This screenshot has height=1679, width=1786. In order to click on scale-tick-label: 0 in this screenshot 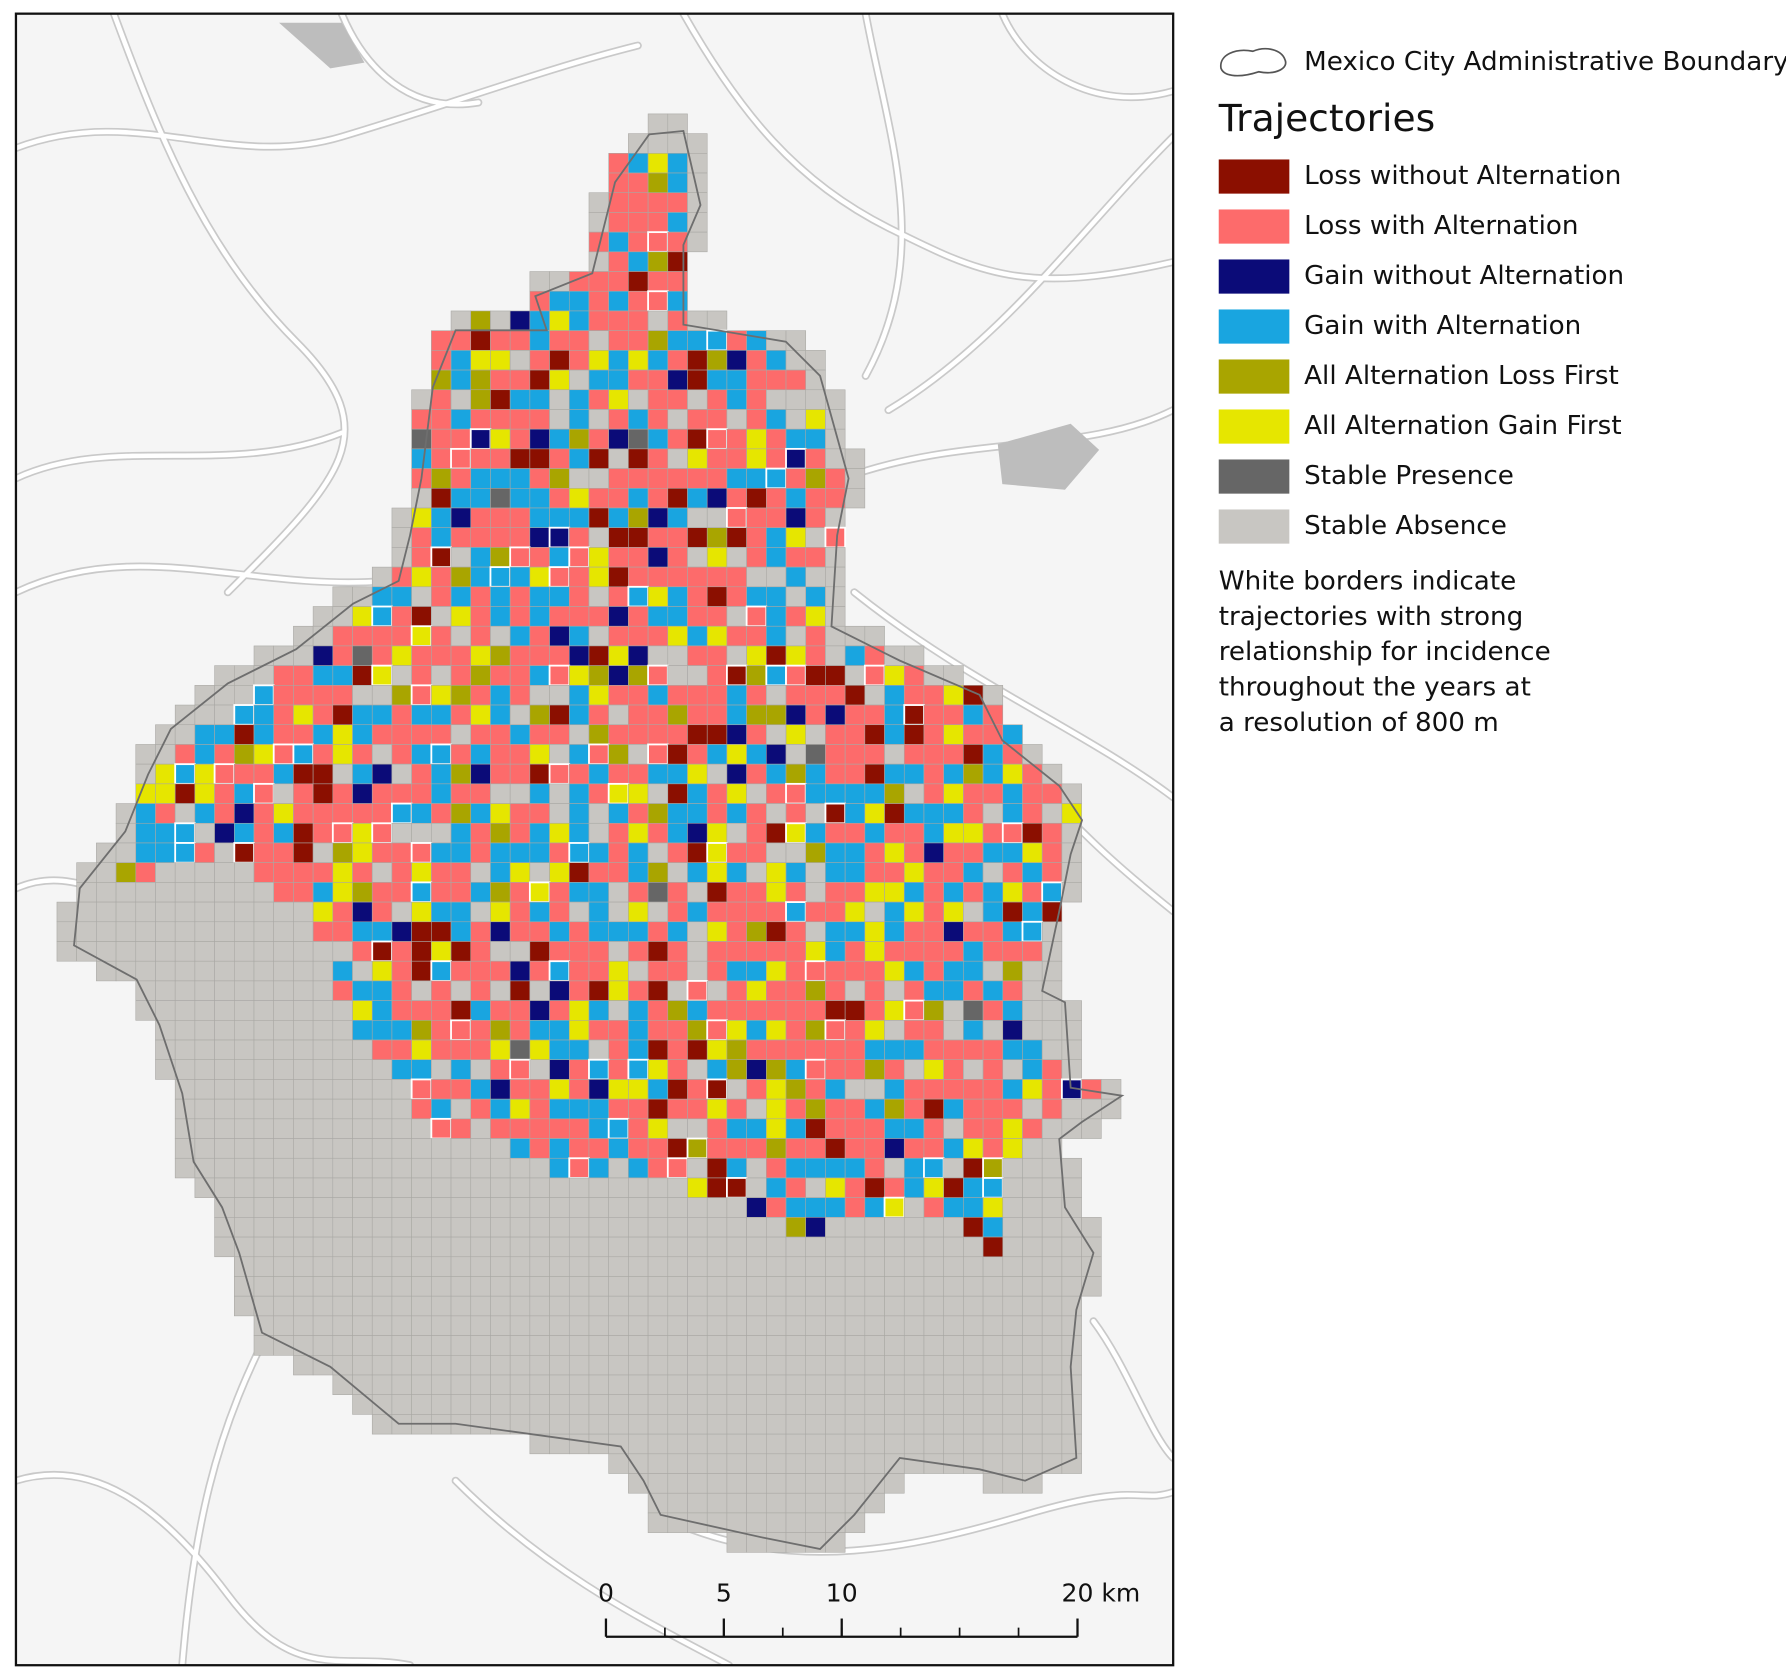, I will do `click(606, 1593)`.